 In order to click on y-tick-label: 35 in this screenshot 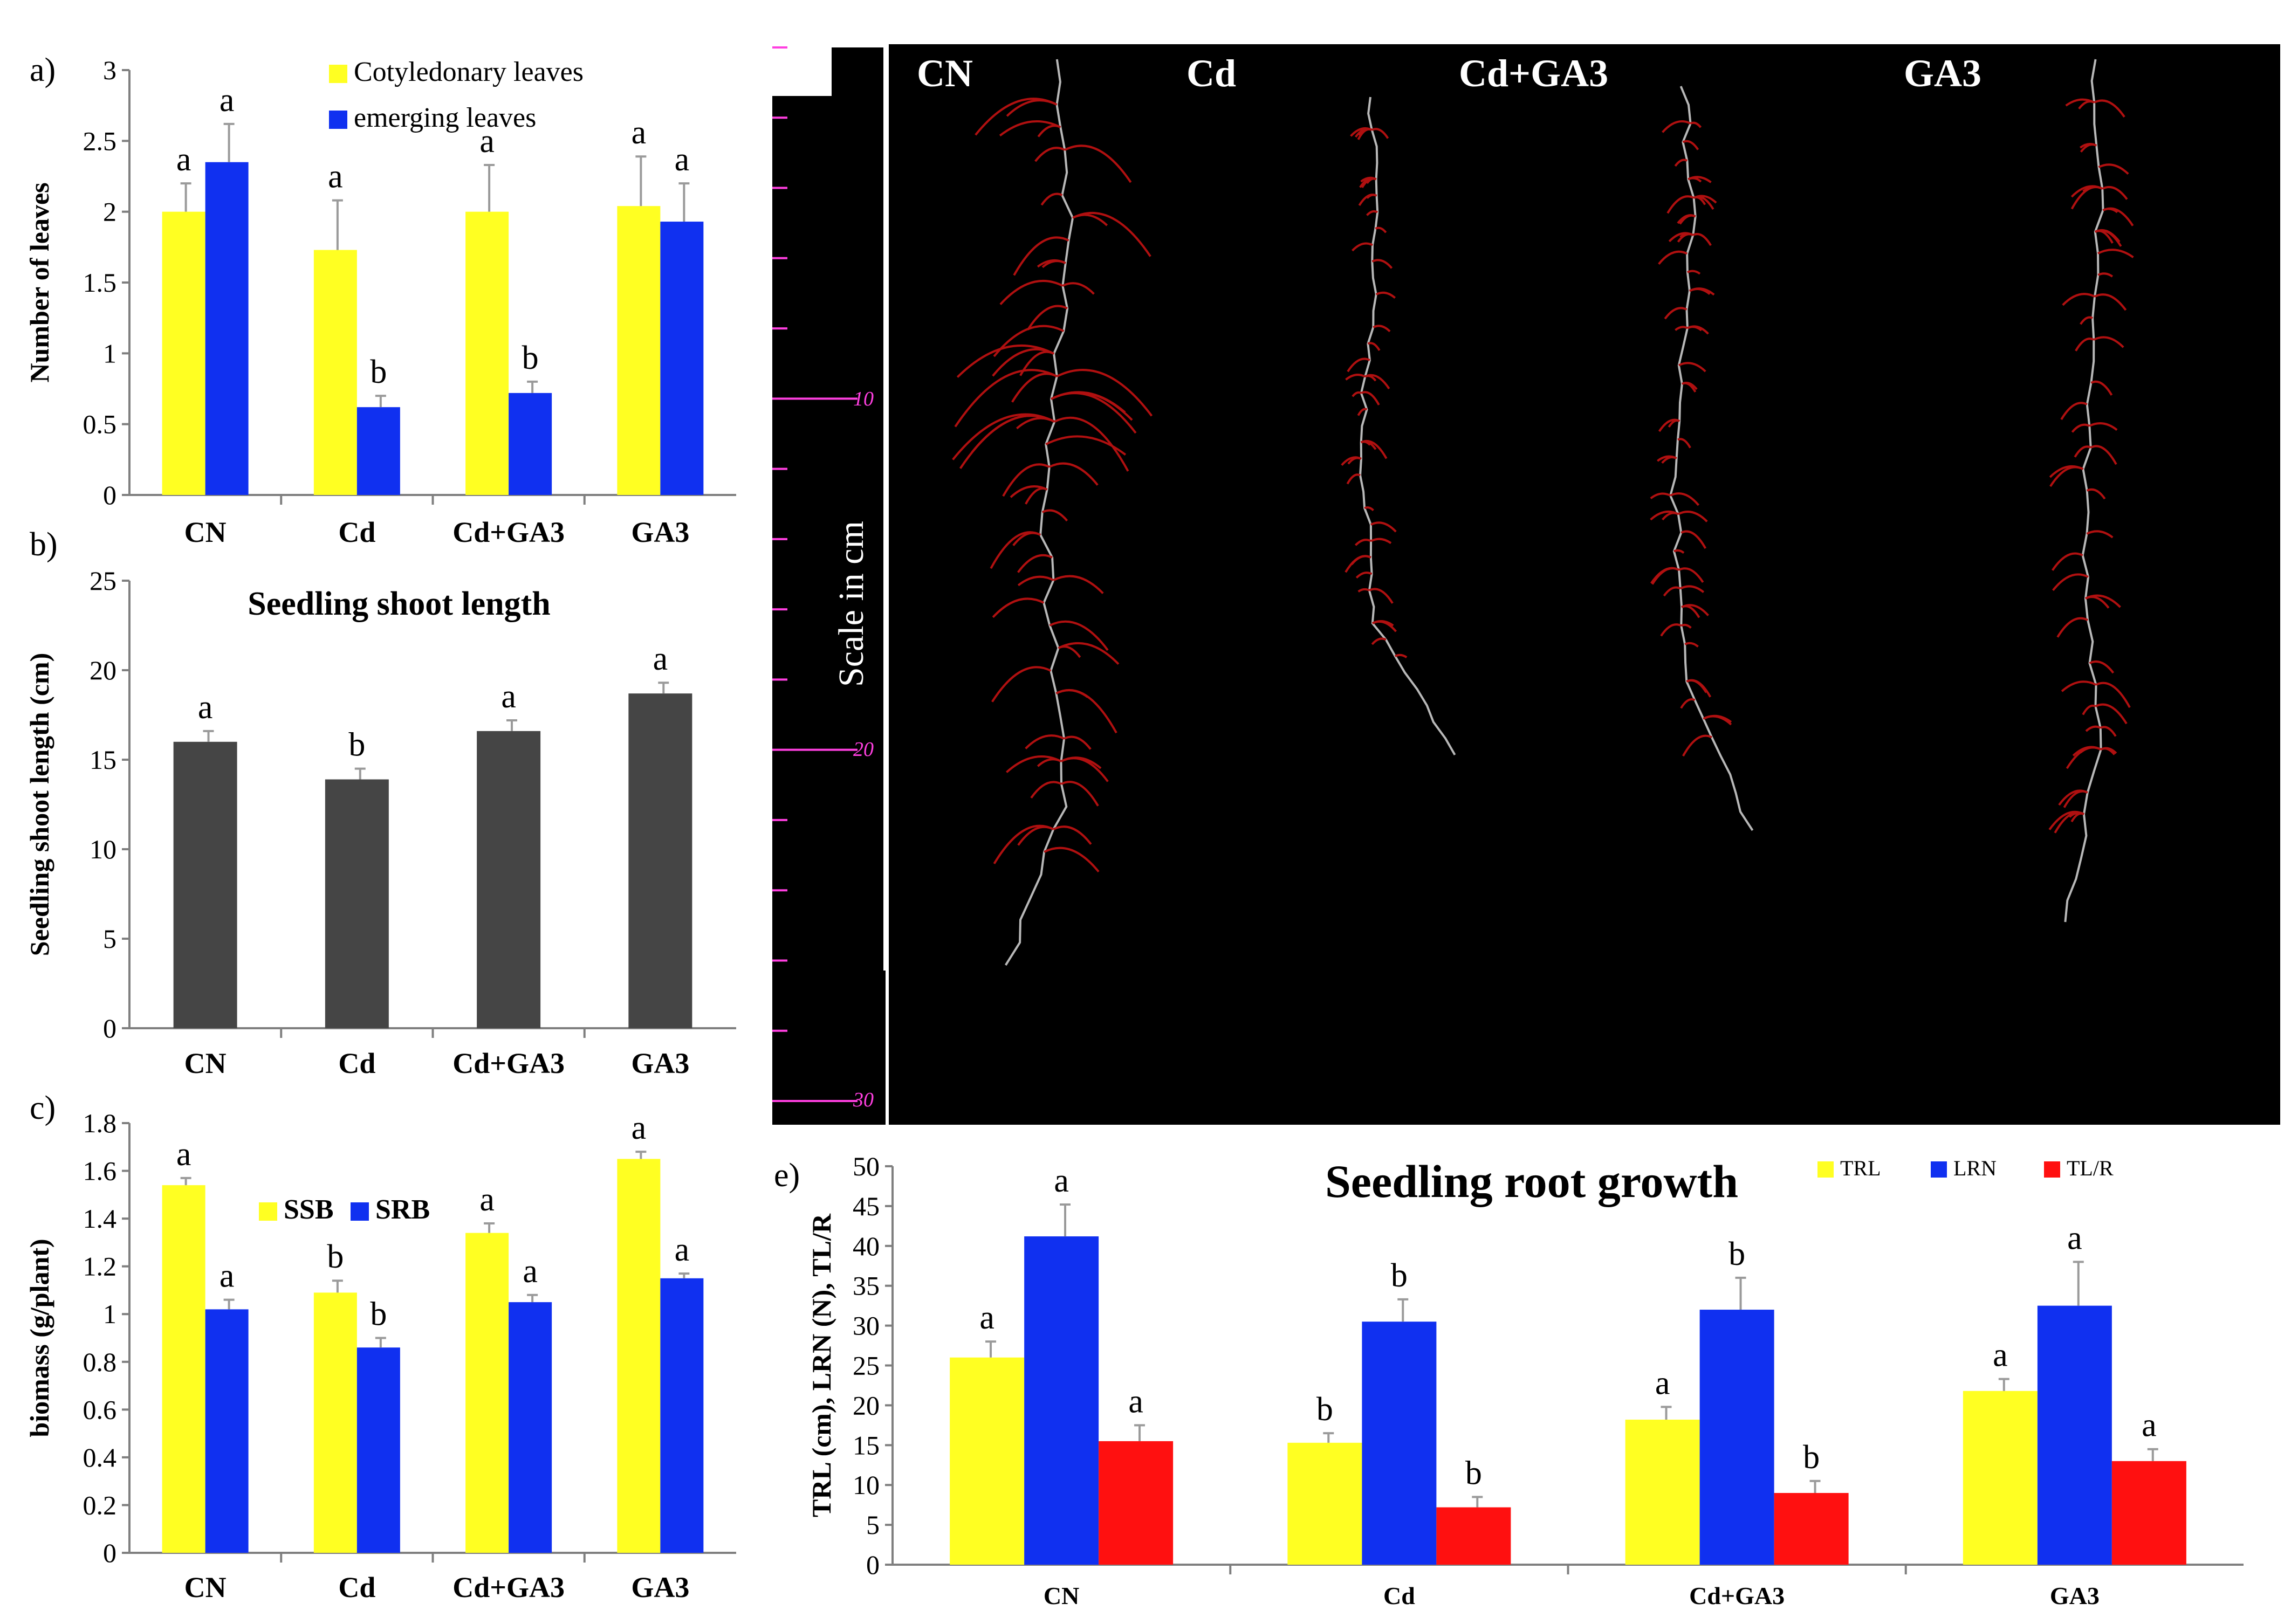, I will do `click(866, 1286)`.